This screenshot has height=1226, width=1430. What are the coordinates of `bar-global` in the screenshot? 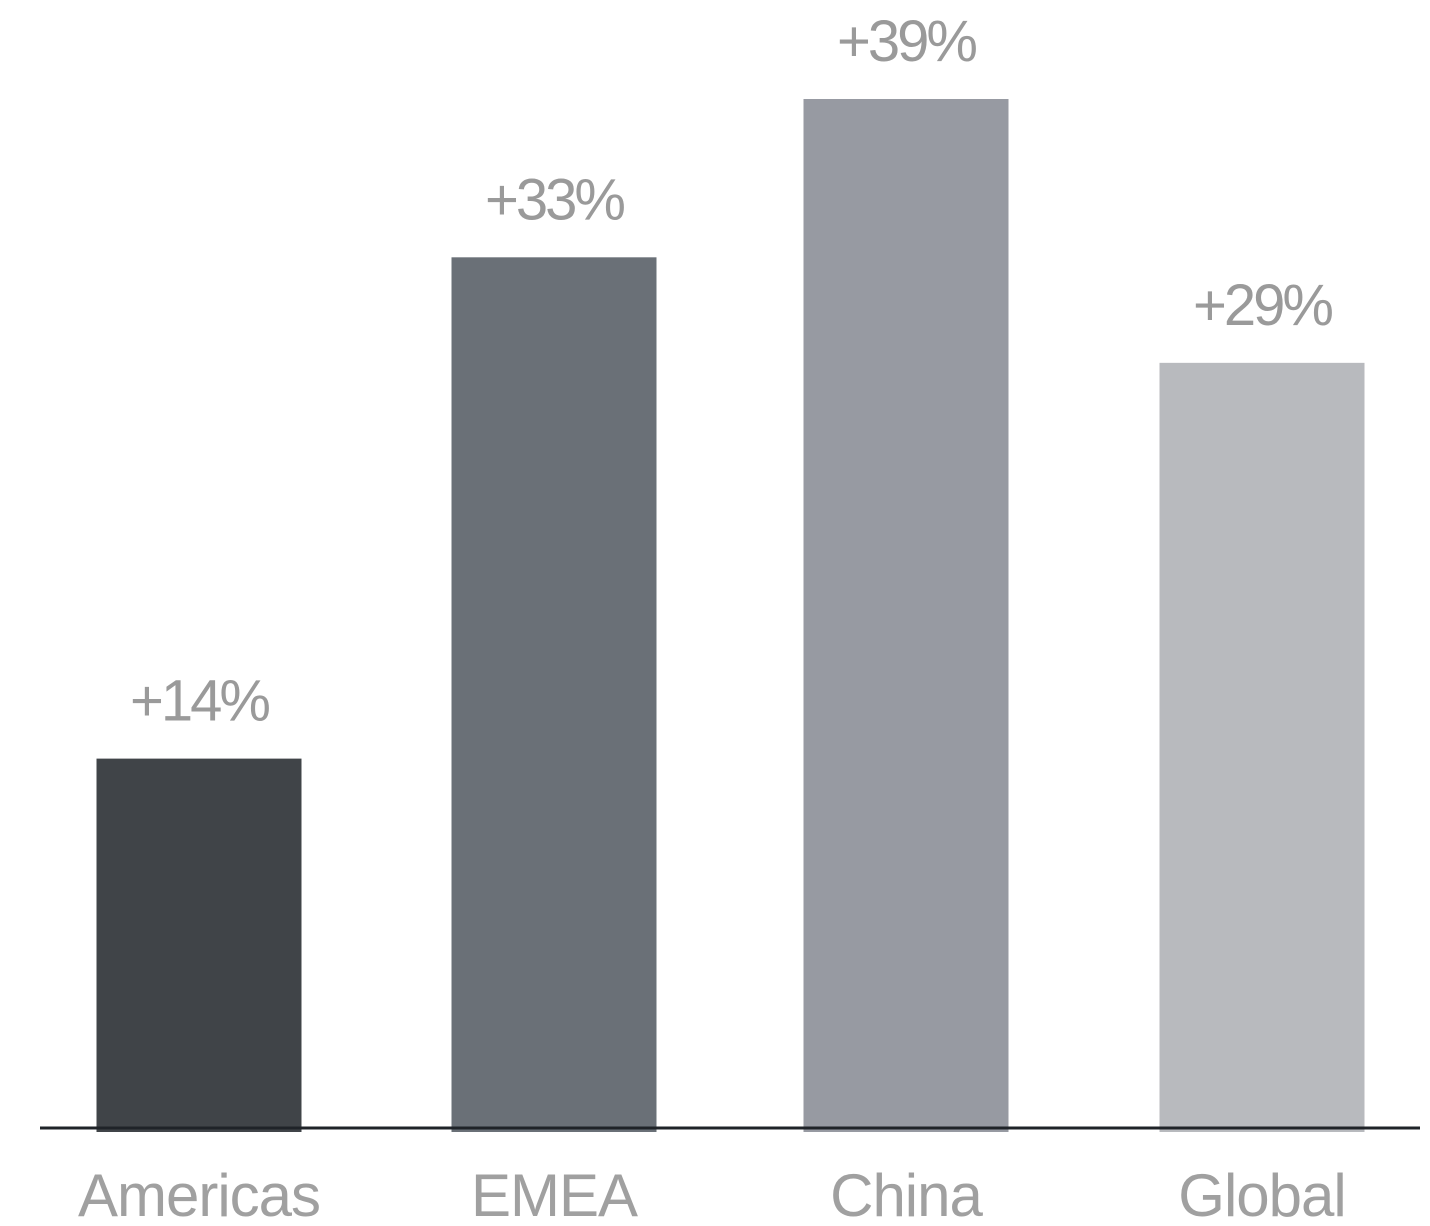 It's located at (1262, 747).